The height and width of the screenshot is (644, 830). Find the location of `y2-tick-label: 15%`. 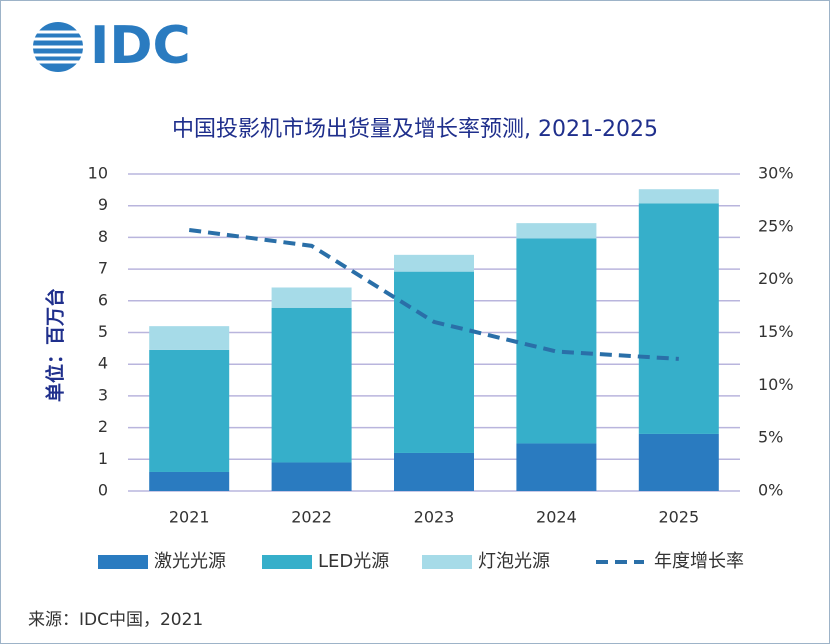

y2-tick-label: 15% is located at coordinates (776, 331).